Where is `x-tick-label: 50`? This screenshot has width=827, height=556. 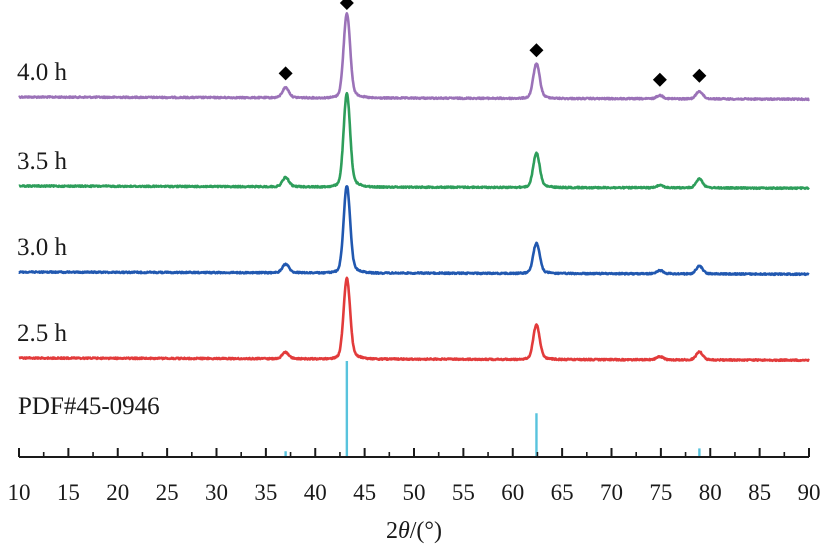
x-tick-label: 50 is located at coordinates (414, 492).